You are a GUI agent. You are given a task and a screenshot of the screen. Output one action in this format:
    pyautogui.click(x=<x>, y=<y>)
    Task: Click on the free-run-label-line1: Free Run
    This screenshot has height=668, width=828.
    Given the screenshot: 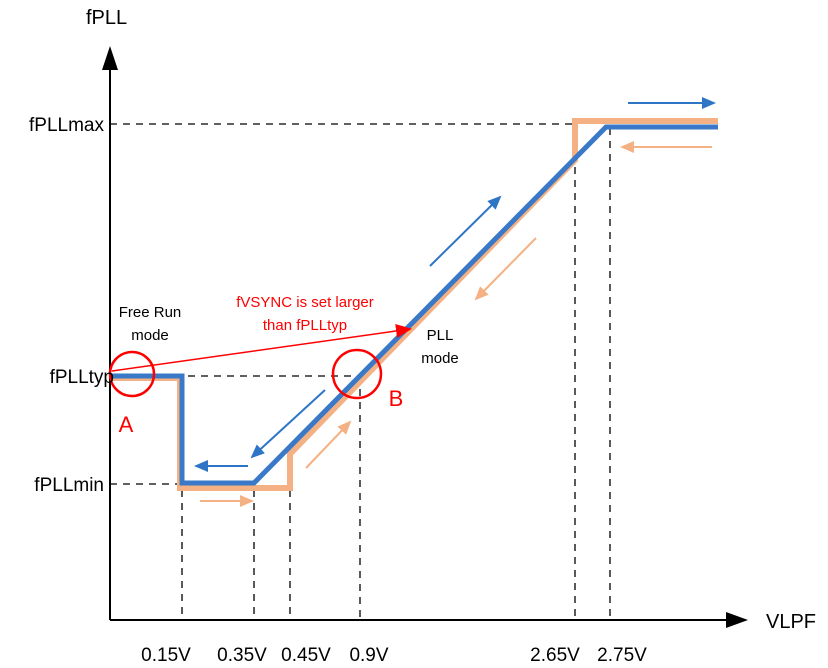 What is the action you would take?
    pyautogui.click(x=150, y=312)
    